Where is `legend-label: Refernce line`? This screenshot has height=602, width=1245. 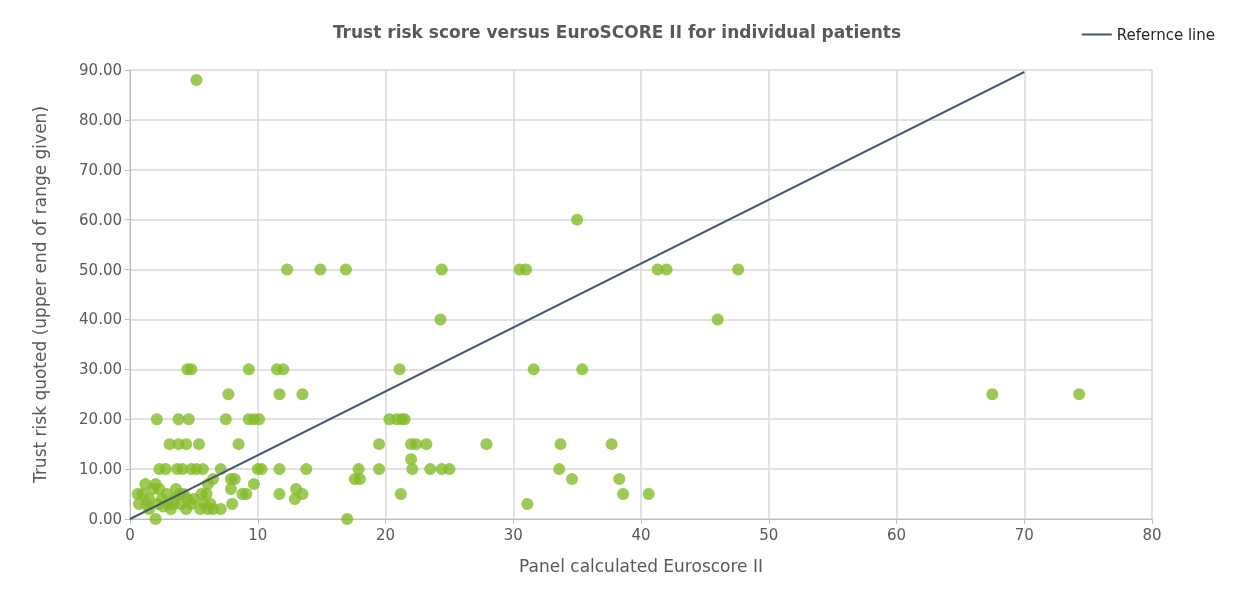 legend-label: Refernce line is located at coordinates (1166, 34).